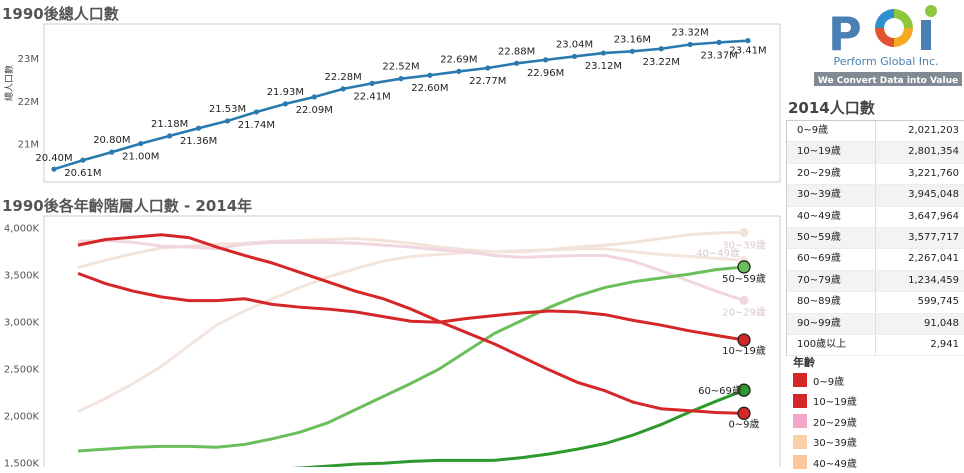 This screenshot has height=473, width=964. I want to click on table-row: 0~9歲 2,021,203, so click(875, 132).